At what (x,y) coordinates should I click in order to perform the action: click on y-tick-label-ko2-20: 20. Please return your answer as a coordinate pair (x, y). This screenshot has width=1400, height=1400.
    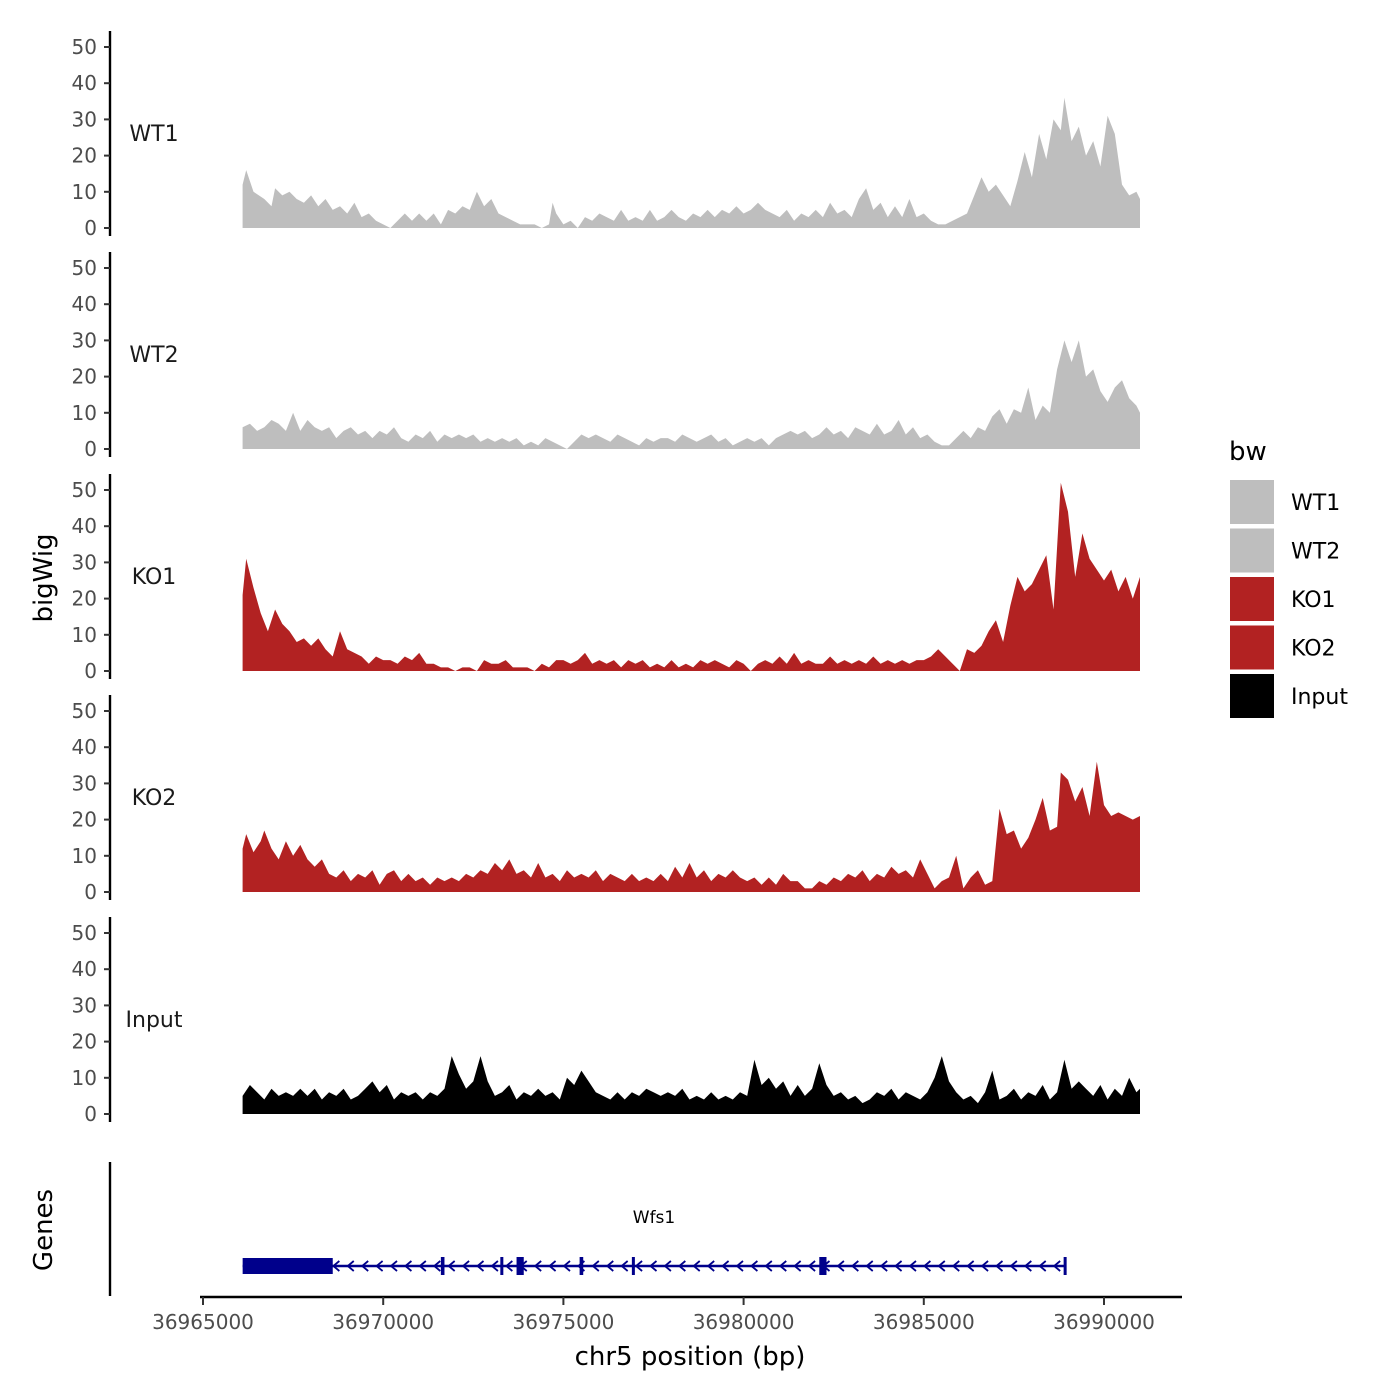
    Looking at the image, I should click on (84, 820).